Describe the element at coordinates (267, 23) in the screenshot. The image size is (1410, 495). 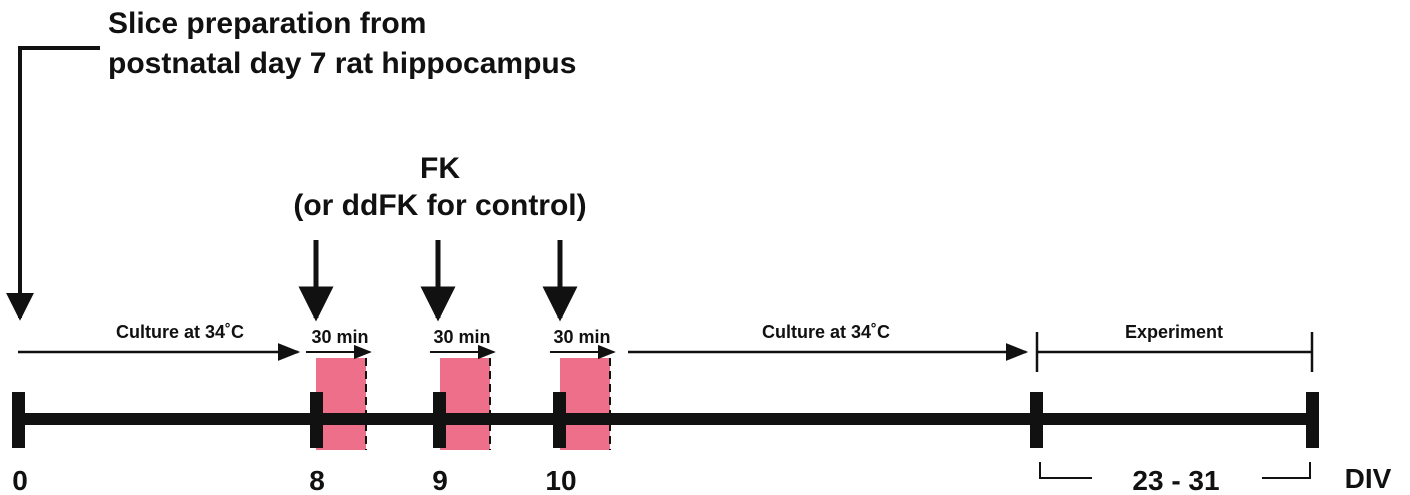
I see `header-line: Slice preparation from` at that location.